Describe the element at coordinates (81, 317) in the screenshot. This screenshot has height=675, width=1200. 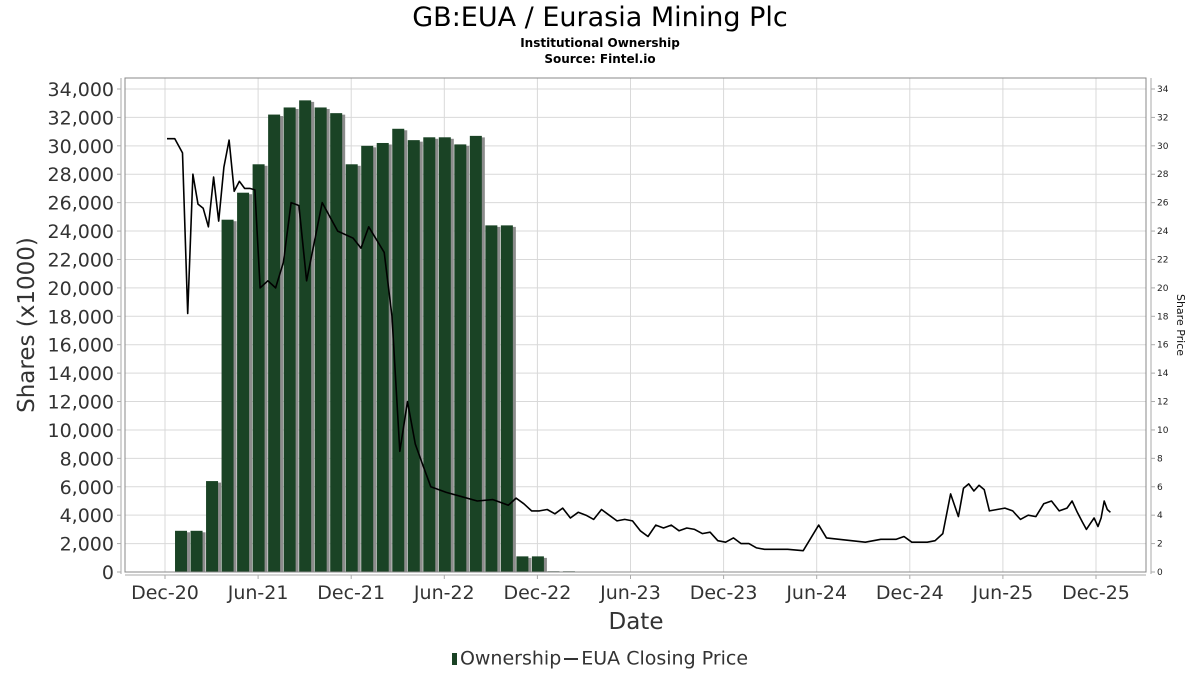
I see `y-tick-label: 18,000` at that location.